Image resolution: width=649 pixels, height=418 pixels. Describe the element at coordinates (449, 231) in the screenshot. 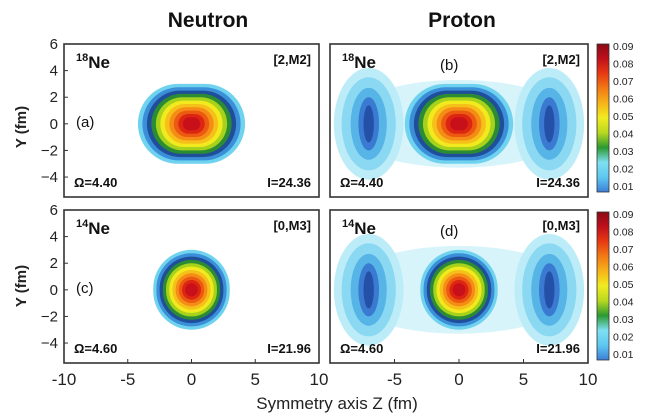

I see `panel-tag: (d)` at that location.